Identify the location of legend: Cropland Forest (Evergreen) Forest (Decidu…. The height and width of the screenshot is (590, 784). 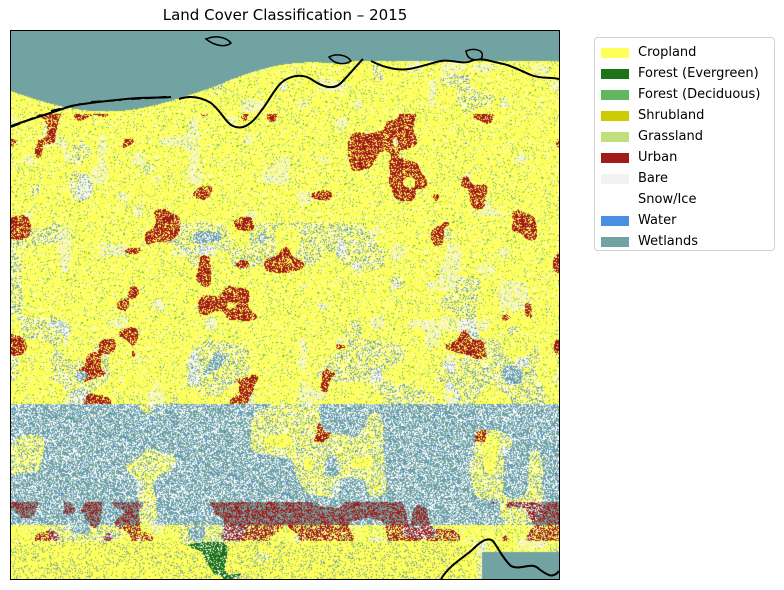
(684, 144).